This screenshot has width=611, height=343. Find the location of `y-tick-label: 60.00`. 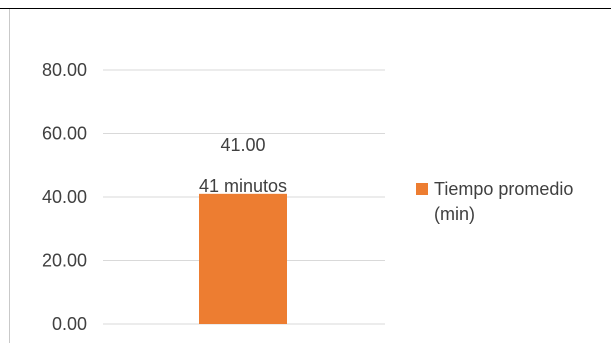

y-tick-label: 60.00 is located at coordinates (64, 134).